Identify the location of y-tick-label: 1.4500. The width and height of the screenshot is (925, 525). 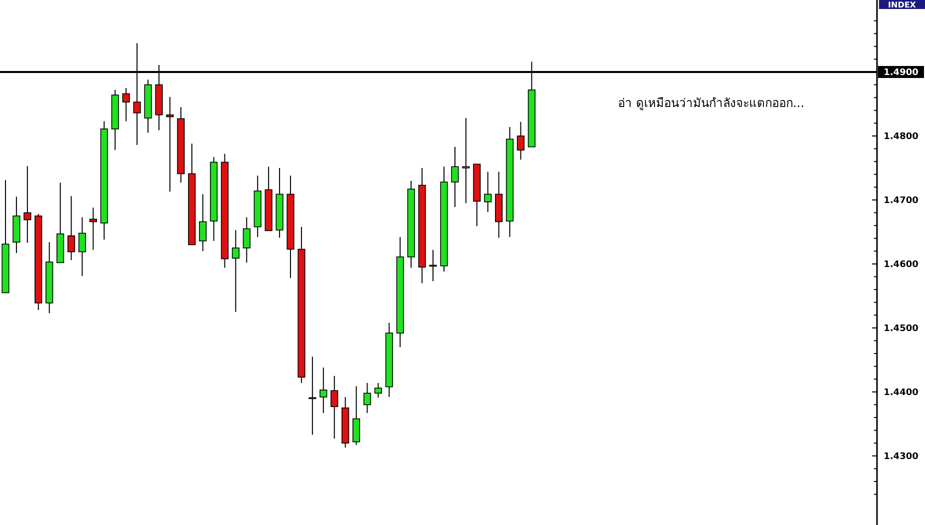
(901, 329).